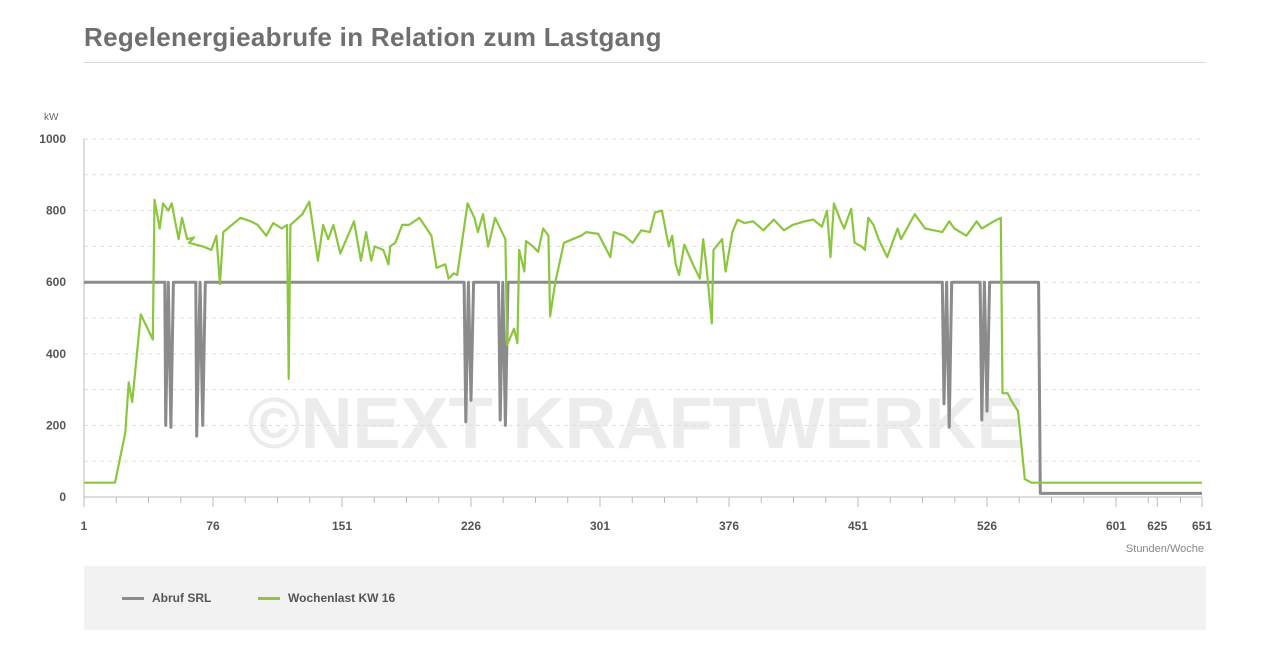  I want to click on x-tick-label: 151, so click(342, 526).